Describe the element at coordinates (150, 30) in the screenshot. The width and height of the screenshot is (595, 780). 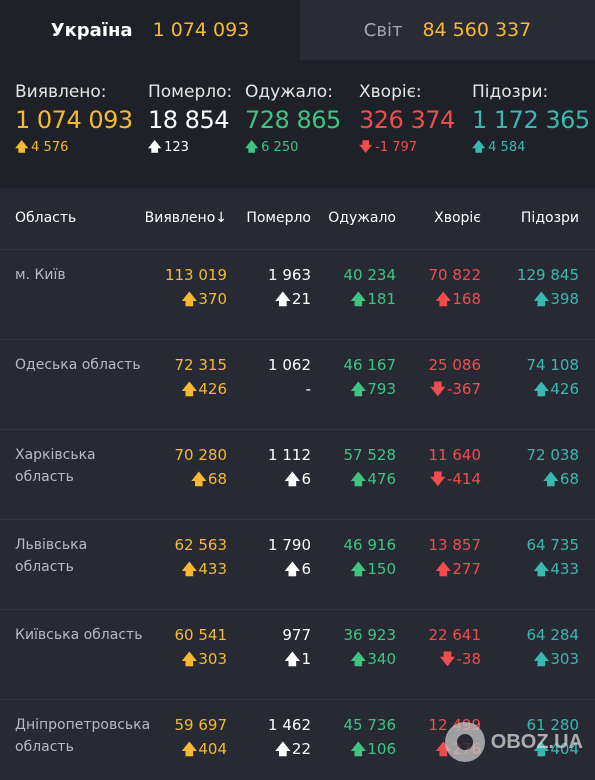
I see `tab-ukraine: Україна 1 074 093` at that location.